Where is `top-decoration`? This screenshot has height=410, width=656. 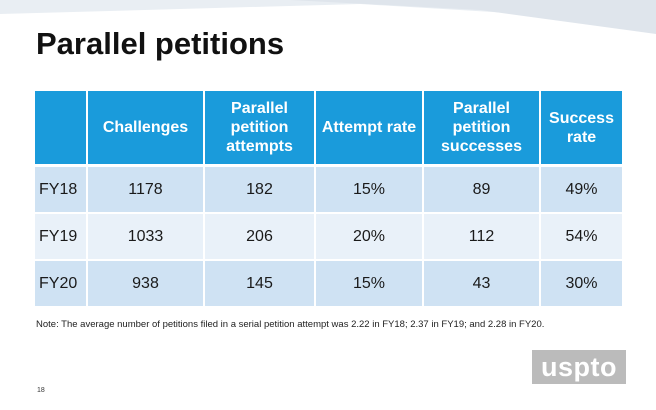 top-decoration is located at coordinates (328, 17).